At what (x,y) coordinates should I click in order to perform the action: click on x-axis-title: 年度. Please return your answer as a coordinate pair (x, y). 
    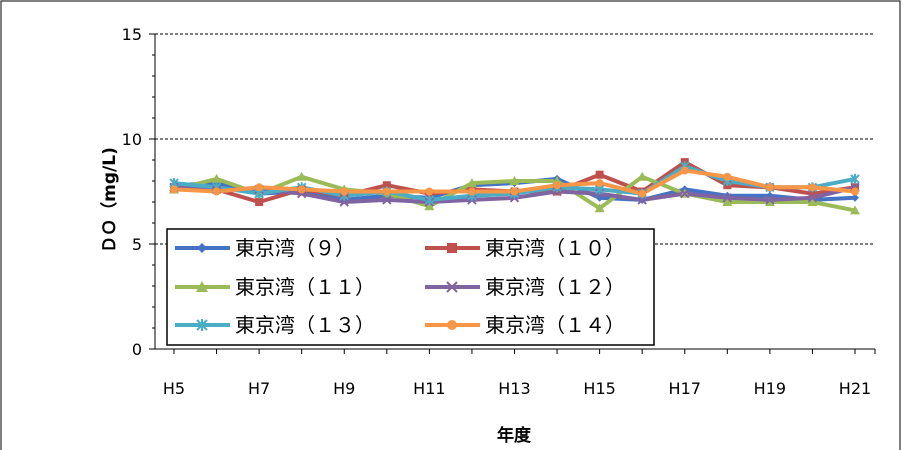
    Looking at the image, I should click on (514, 435).